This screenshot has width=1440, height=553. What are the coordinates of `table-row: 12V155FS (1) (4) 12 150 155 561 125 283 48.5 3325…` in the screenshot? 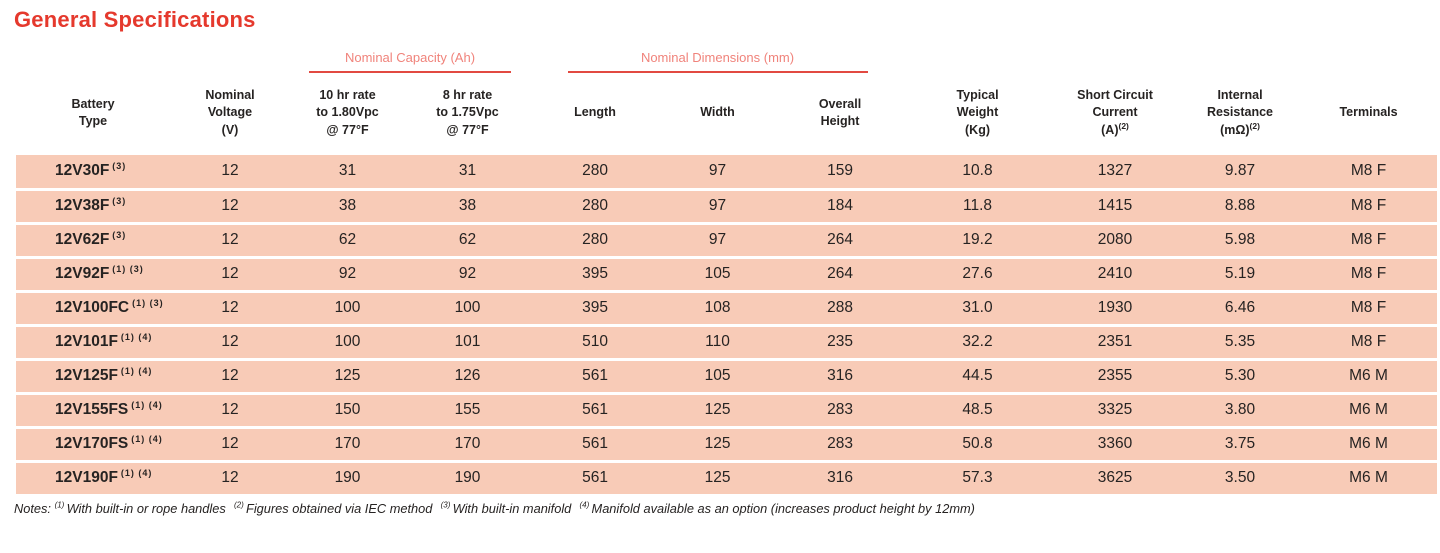 It's located at (727, 411).